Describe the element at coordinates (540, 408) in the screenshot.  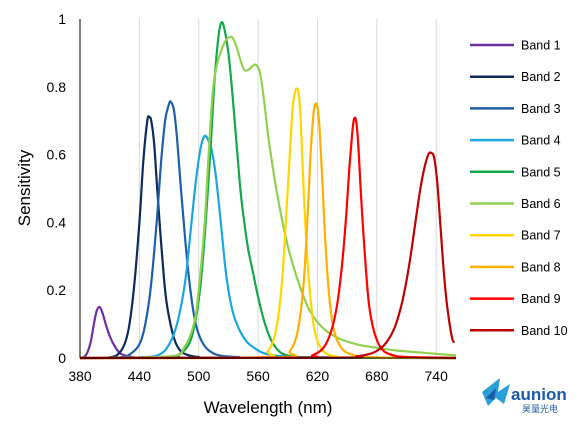
I see `logo-sub-text: 昊量光电` at that location.